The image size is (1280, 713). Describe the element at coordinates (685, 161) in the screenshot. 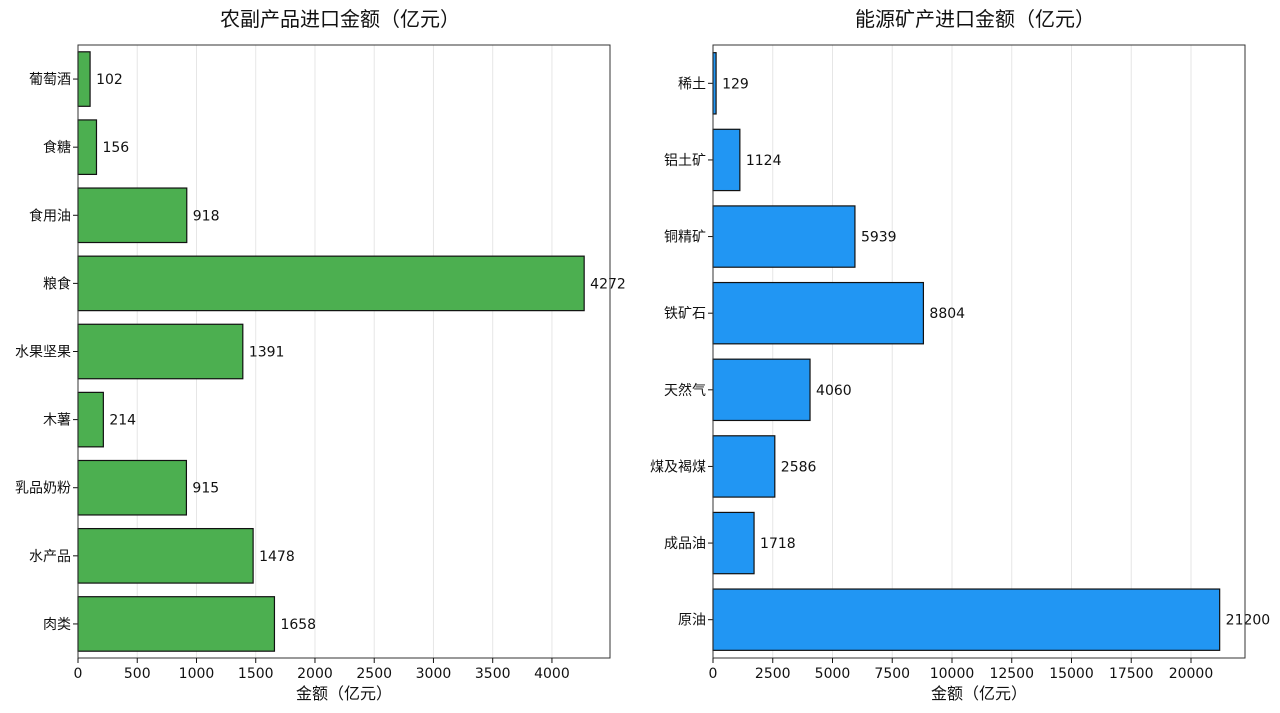

I see `category-label: 铝土矿` at that location.